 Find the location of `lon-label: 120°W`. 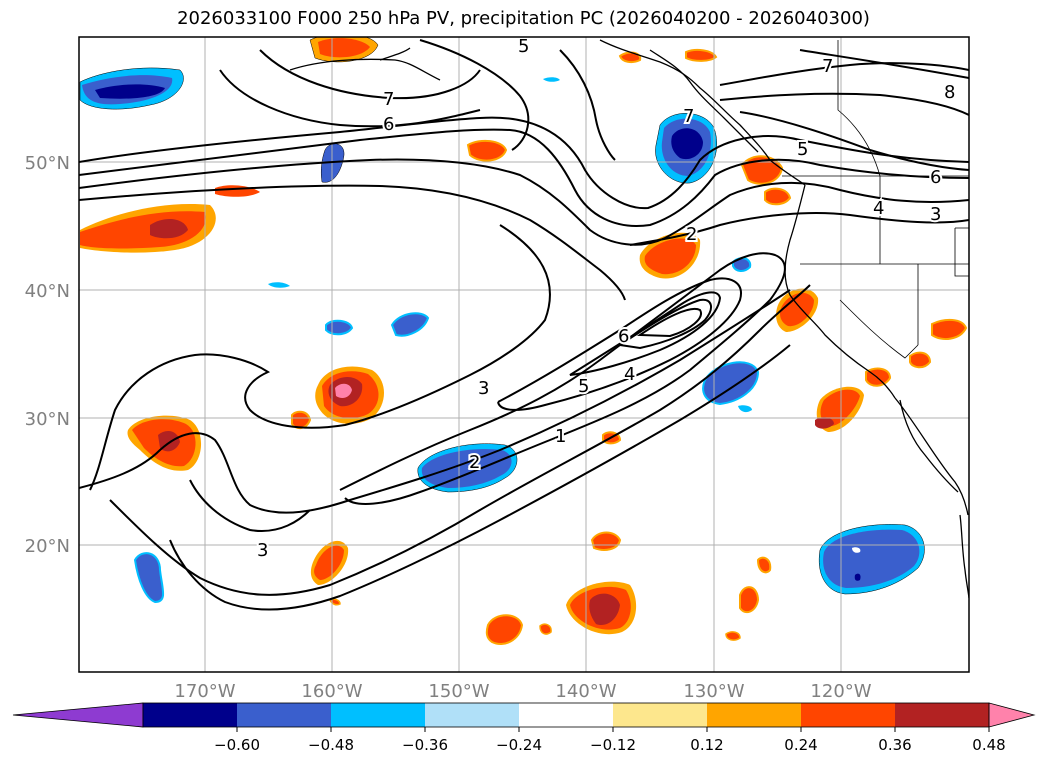

lon-label: 120°W is located at coordinates (840, 691).